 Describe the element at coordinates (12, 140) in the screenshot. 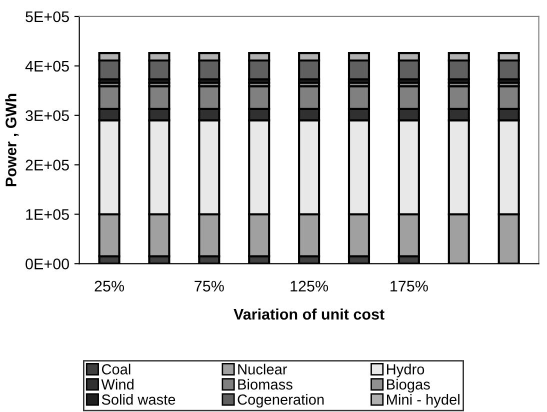

I see `y-axis-title: Power , GWh` at that location.